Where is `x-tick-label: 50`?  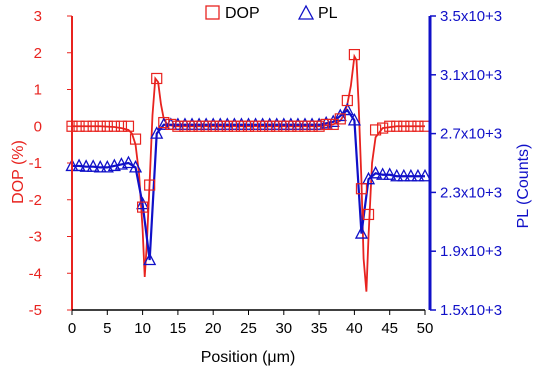 x-tick-label: 50 is located at coordinates (425, 328).